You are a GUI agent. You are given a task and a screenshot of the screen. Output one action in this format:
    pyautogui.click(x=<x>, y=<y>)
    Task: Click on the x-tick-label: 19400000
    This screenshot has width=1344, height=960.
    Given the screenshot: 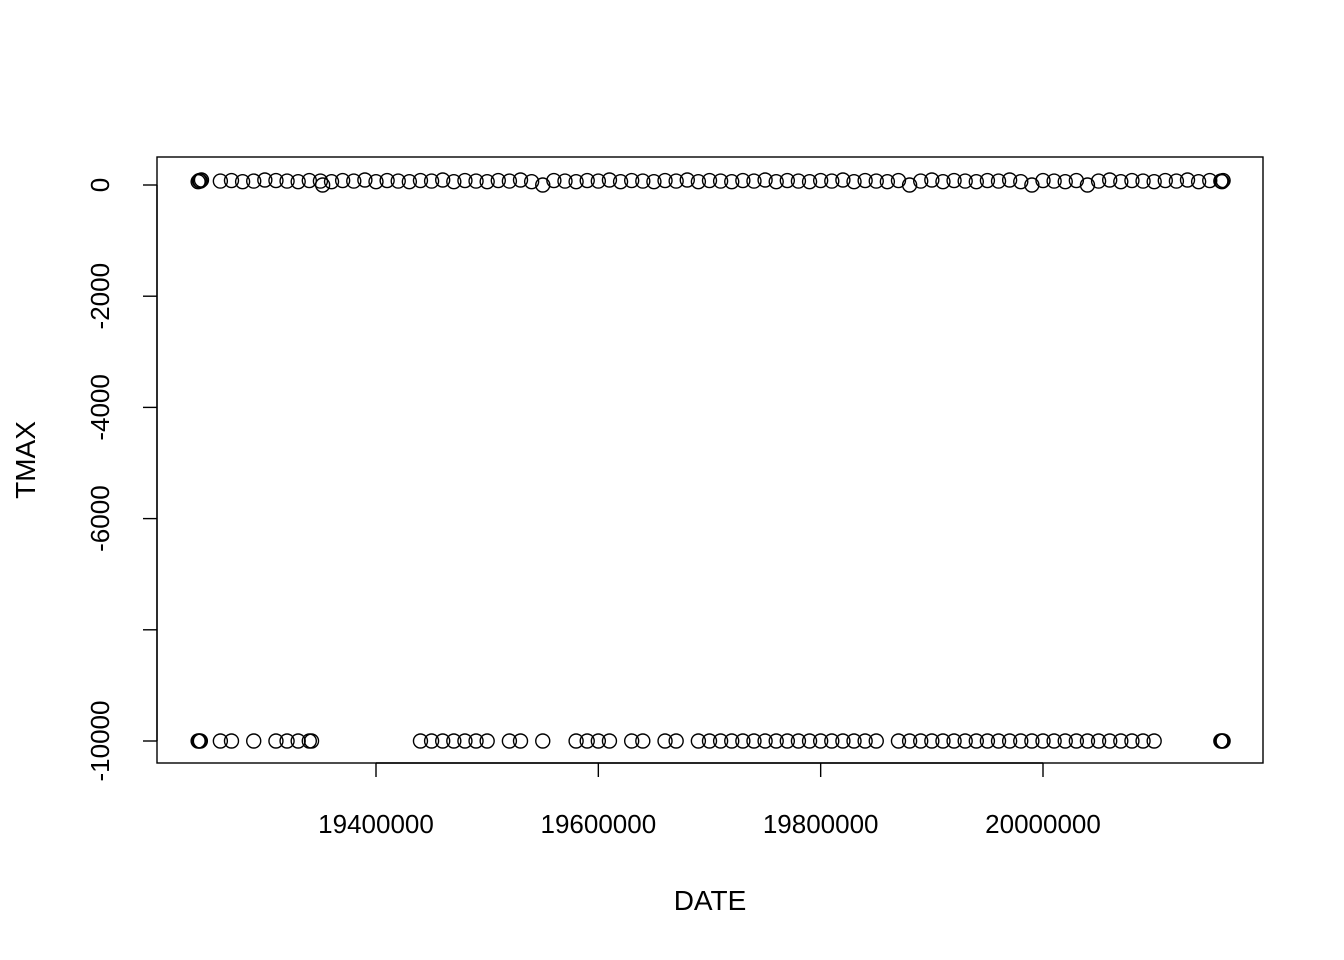 What is the action you would take?
    pyautogui.click(x=376, y=824)
    